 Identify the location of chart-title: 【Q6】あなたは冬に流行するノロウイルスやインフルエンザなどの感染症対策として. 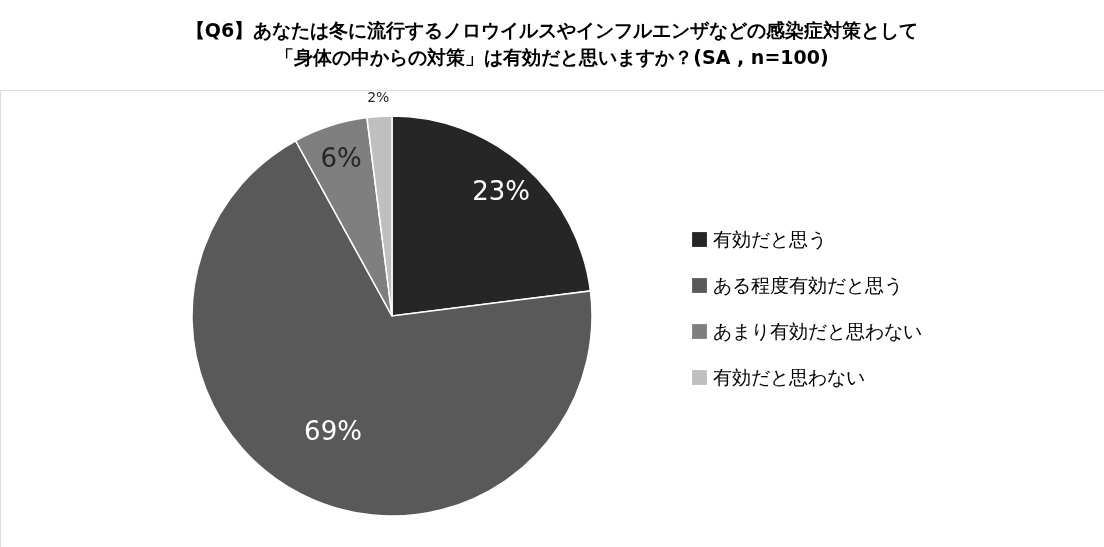
(552, 30).